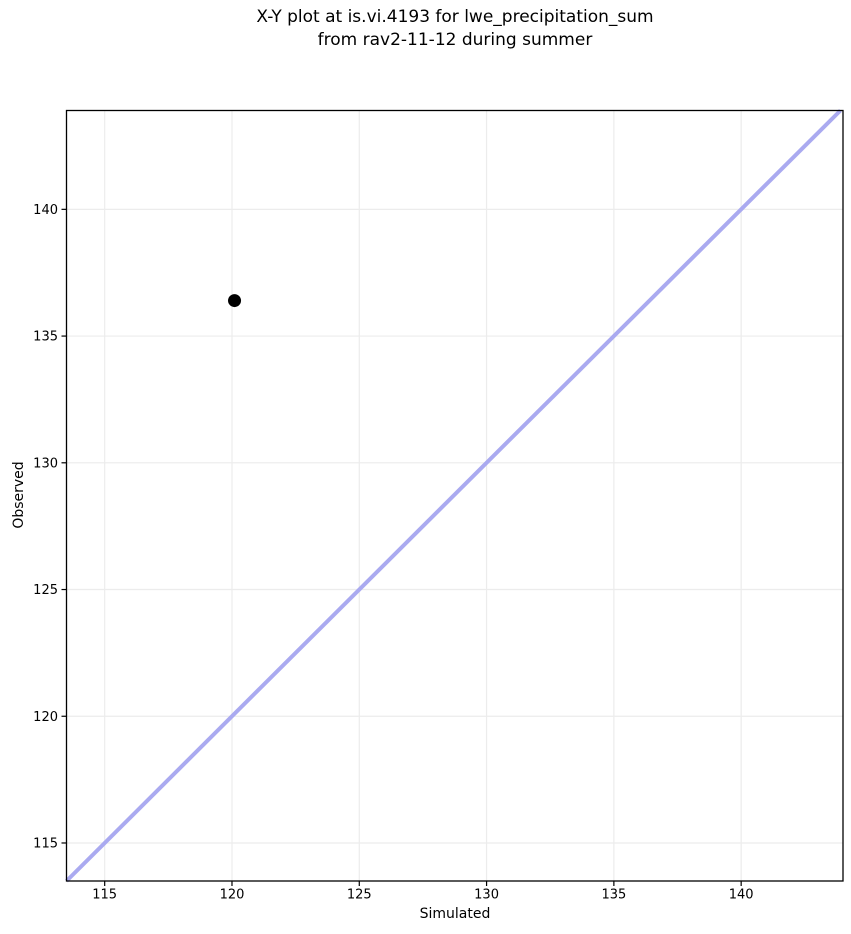 This screenshot has width=851, height=934. Describe the element at coordinates (45, 337) in the screenshot. I see `y-tick-label: 135` at that location.